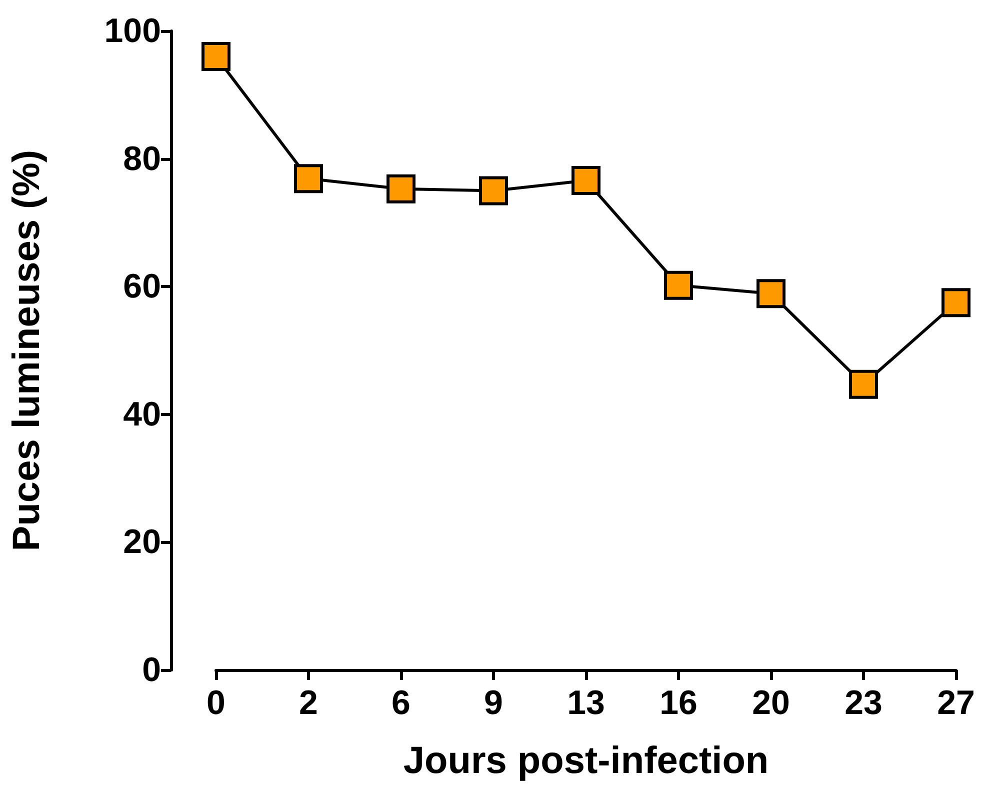 The height and width of the screenshot is (785, 998). I want to click on x-tick-label: 0, so click(216, 703).